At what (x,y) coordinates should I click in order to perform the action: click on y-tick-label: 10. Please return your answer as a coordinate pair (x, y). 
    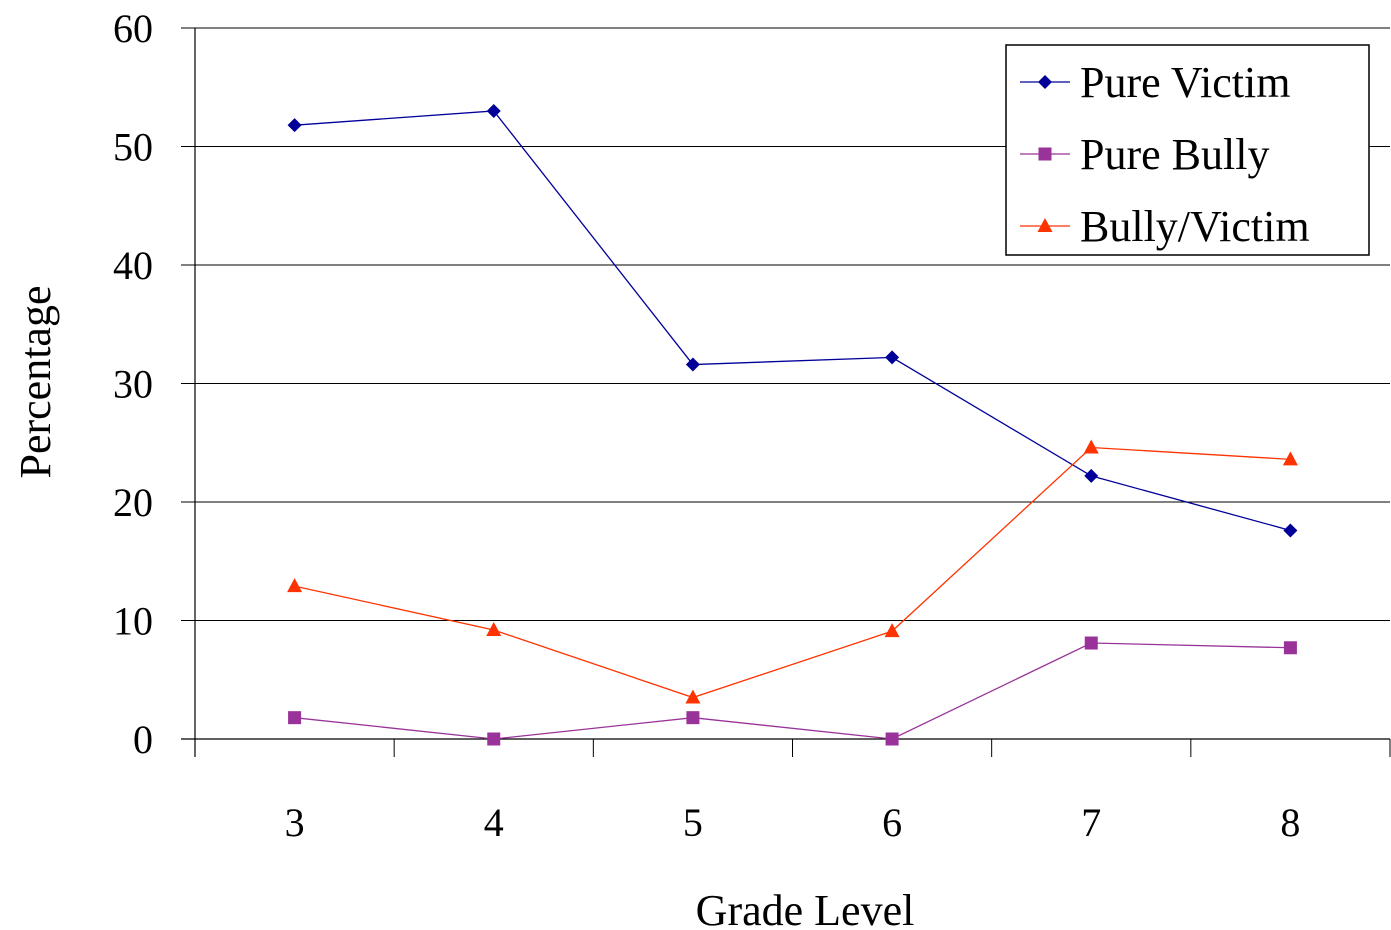
    Looking at the image, I should click on (133, 621).